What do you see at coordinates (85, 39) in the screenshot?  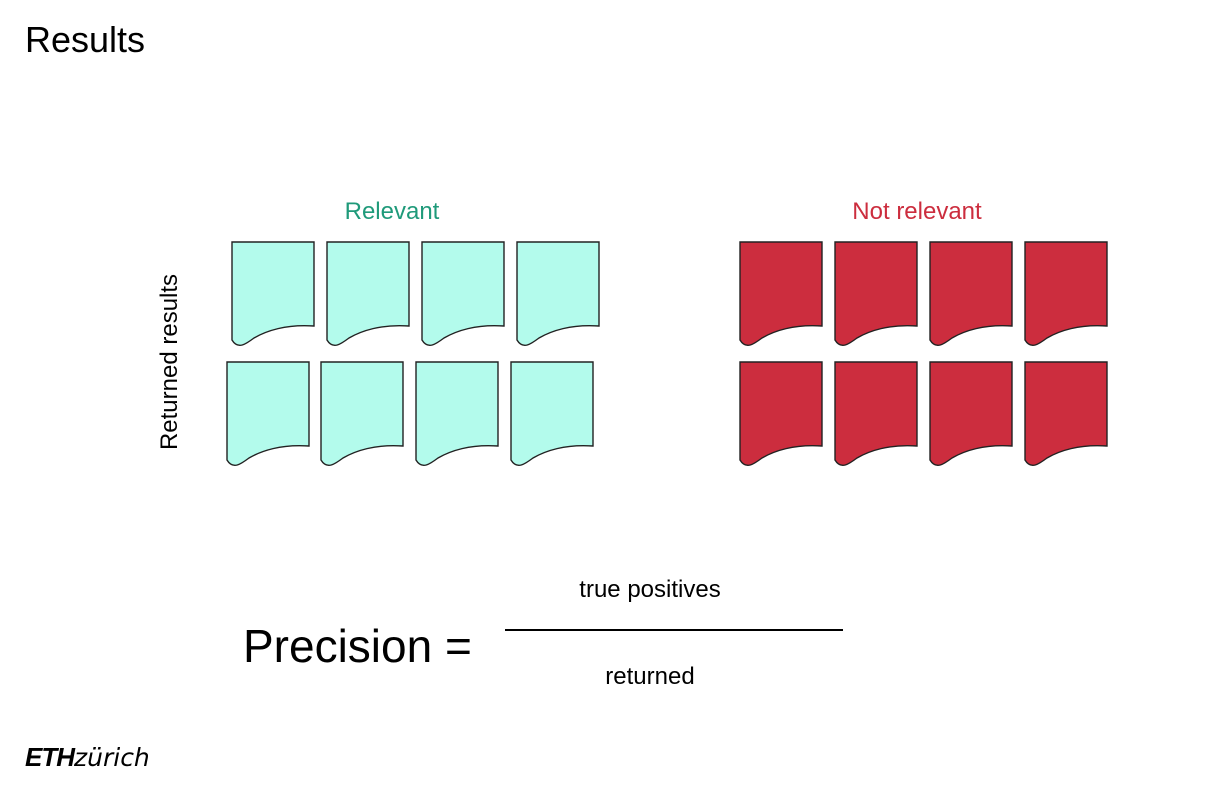 I see `page-title: Results` at bounding box center [85, 39].